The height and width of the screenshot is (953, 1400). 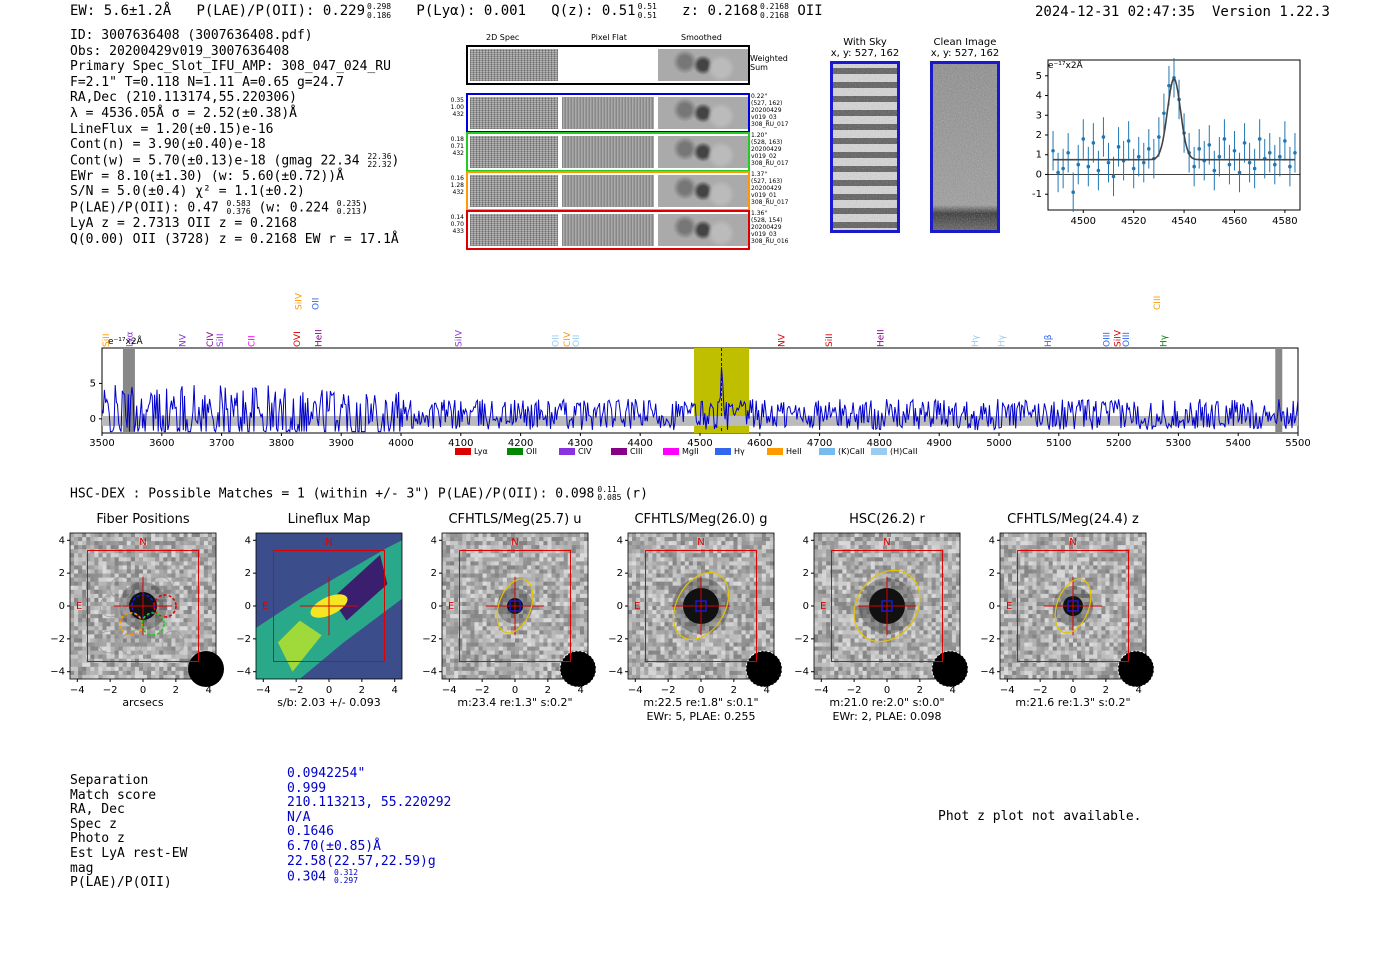 What do you see at coordinates (176, 690) in the screenshot?
I see `stamp-x-tick-label: 2` at bounding box center [176, 690].